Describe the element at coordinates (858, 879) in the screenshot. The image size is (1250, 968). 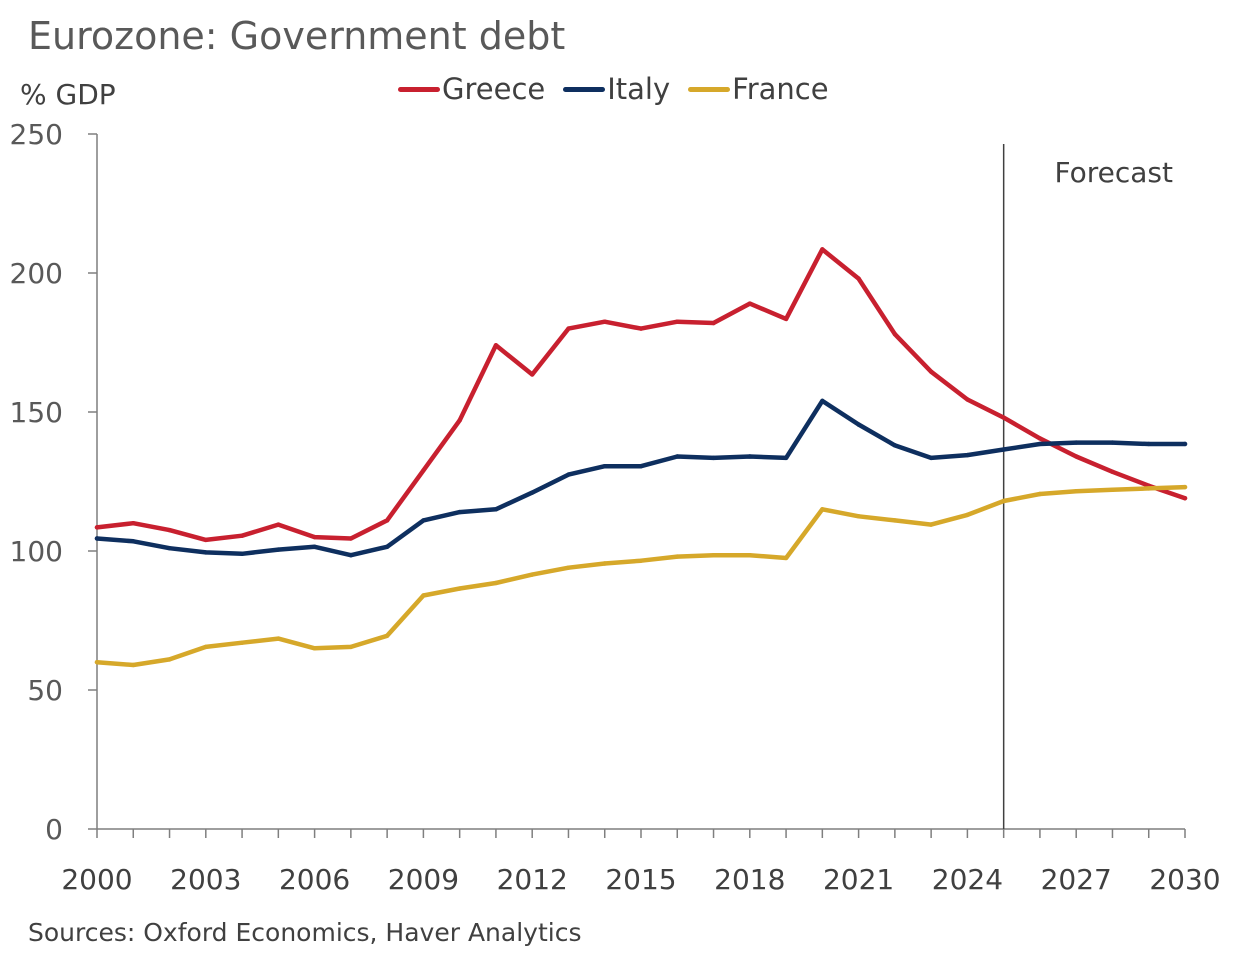
I see `x-tick-label-2021: 2021` at that location.